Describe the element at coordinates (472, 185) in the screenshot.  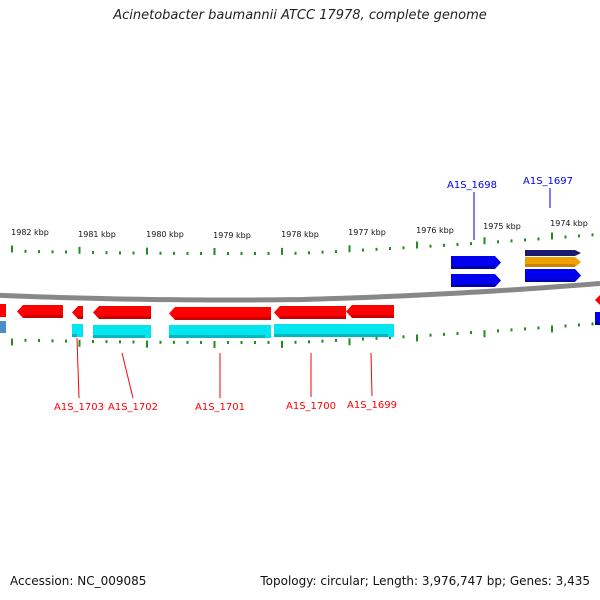
I see `forward-gene-label: A1S_1698` at that location.